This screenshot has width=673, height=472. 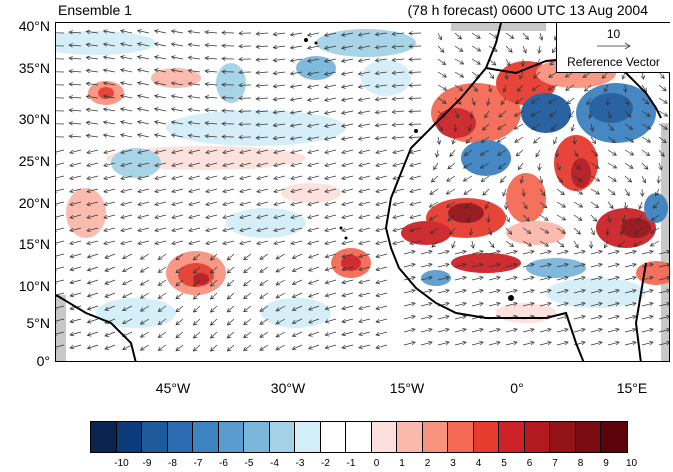 What do you see at coordinates (61, 328) in the screenshot?
I see `missing-data-area` at bounding box center [61, 328].